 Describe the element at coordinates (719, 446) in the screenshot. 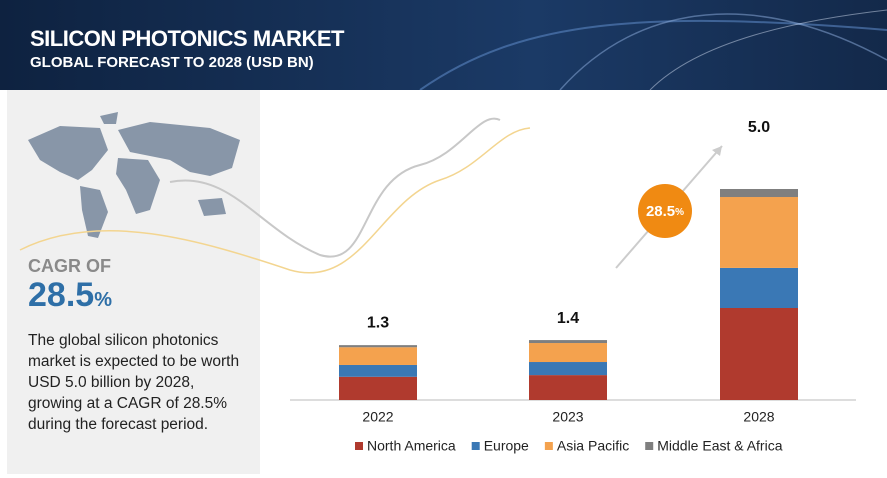

I see `legend-label: Middle East & Africa` at that location.